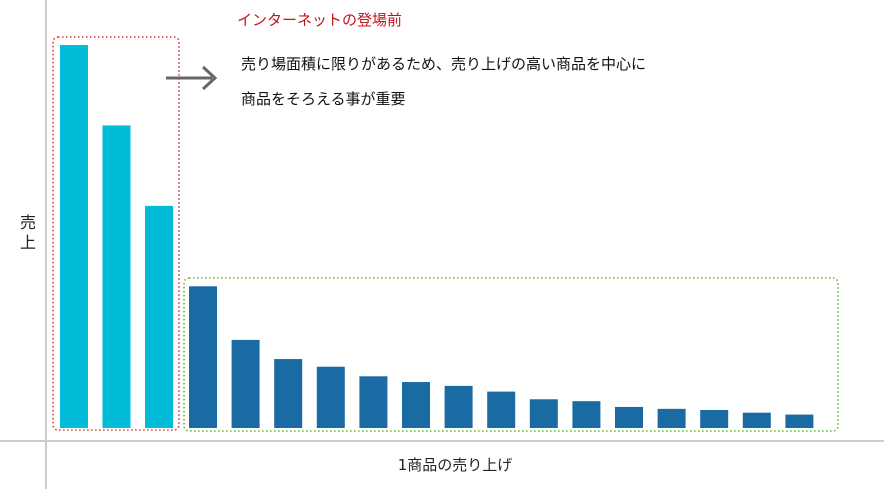 The height and width of the screenshot is (489, 884). What do you see at coordinates (192, 78) in the screenshot?
I see `callout-arrow-icon` at bounding box center [192, 78].